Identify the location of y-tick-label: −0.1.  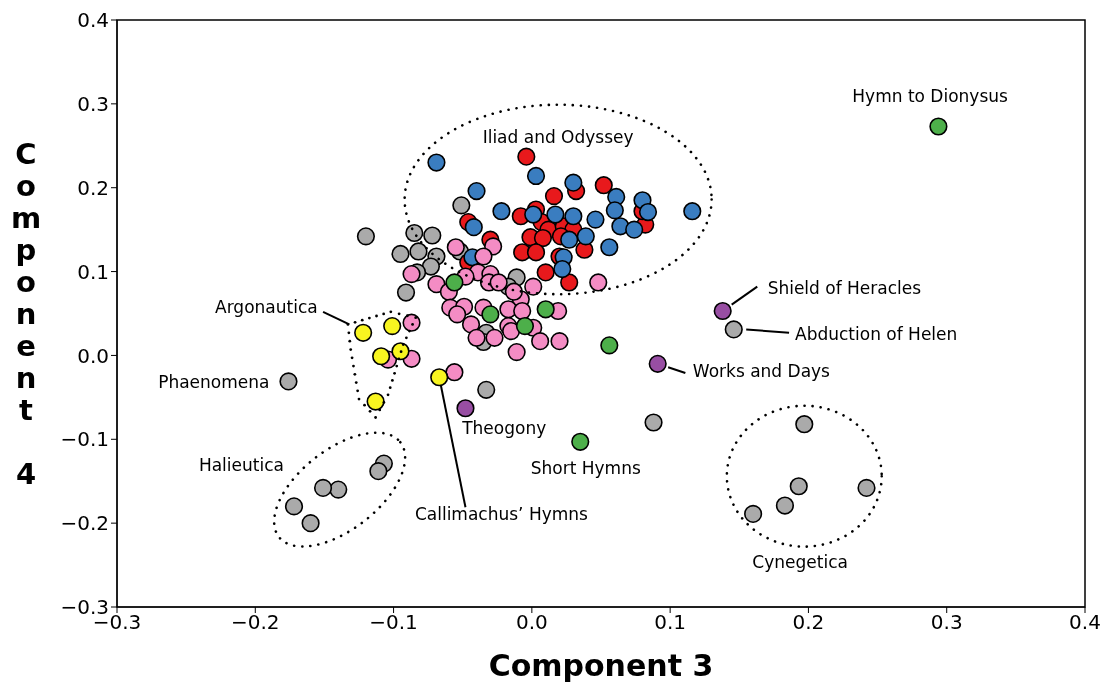
(84, 439).